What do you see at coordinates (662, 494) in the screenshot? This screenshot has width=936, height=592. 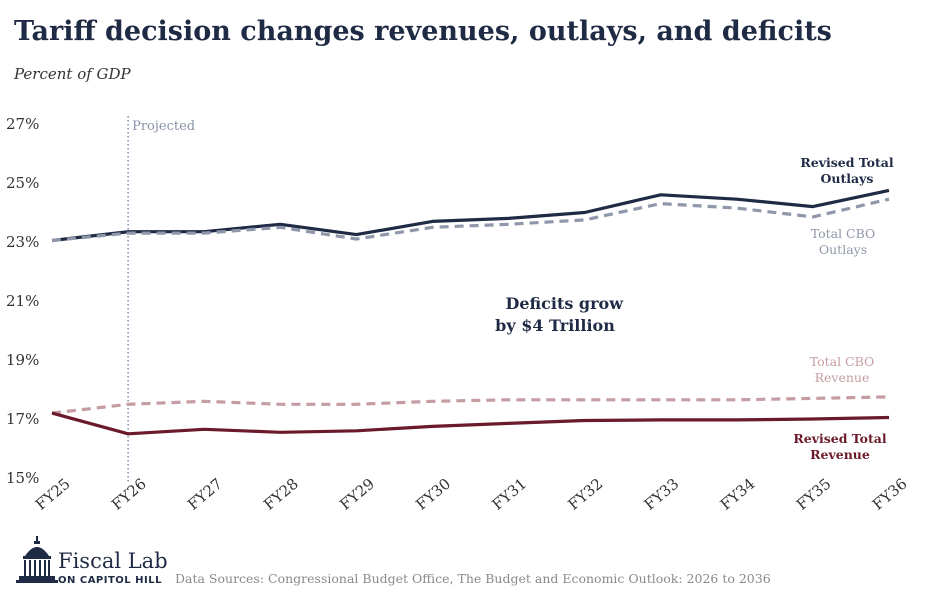 I see `x-tick-label: FY33` at bounding box center [662, 494].